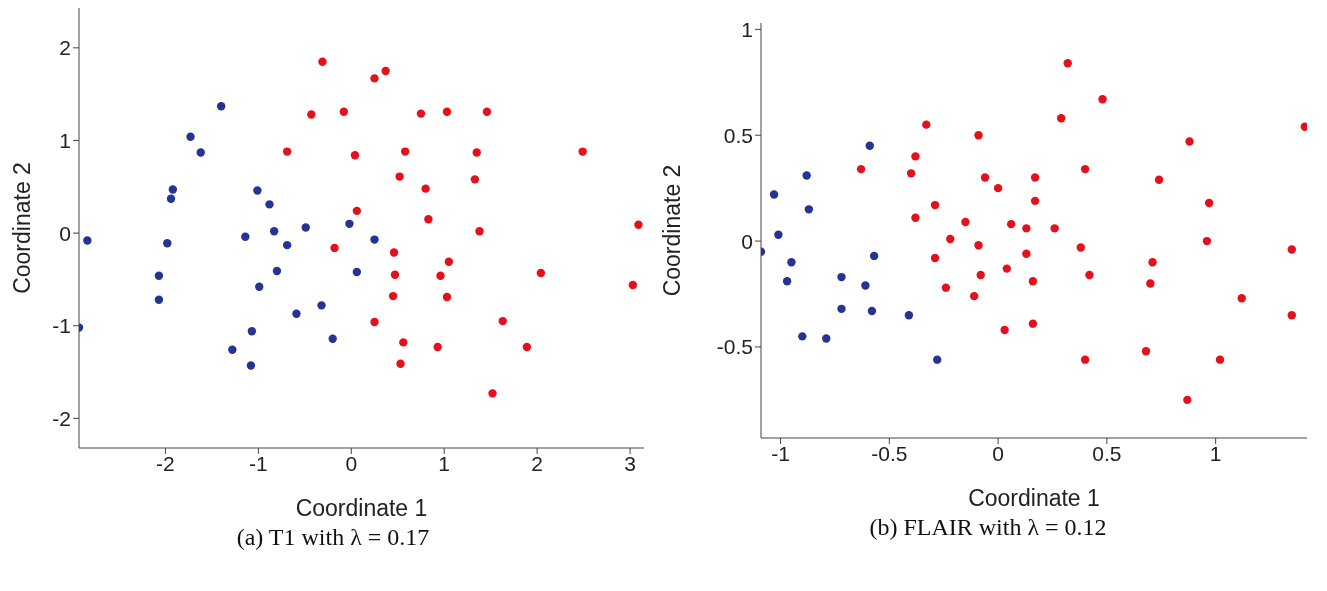 The image size is (1327, 591). What do you see at coordinates (630, 463) in the screenshot?
I see `x-tick-label: 3` at bounding box center [630, 463].